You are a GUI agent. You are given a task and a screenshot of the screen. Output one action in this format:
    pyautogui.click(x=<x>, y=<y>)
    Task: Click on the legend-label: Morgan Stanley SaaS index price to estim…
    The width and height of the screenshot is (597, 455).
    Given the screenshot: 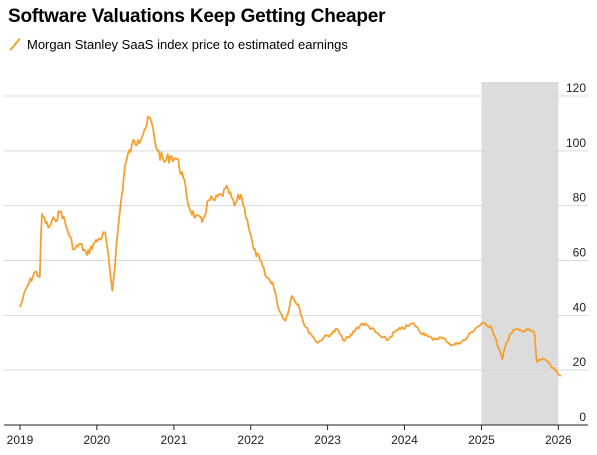 What is the action you would take?
    pyautogui.click(x=187, y=44)
    